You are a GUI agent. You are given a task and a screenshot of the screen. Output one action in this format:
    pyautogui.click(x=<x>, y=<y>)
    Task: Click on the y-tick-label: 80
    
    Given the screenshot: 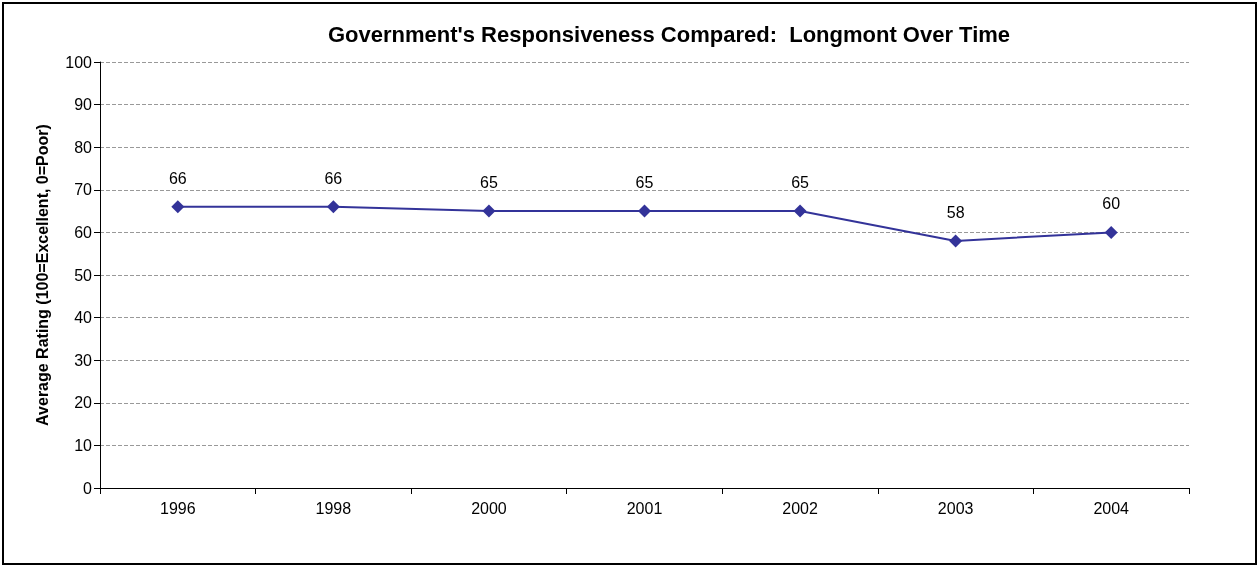 What is the action you would take?
    pyautogui.click(x=83, y=147)
    